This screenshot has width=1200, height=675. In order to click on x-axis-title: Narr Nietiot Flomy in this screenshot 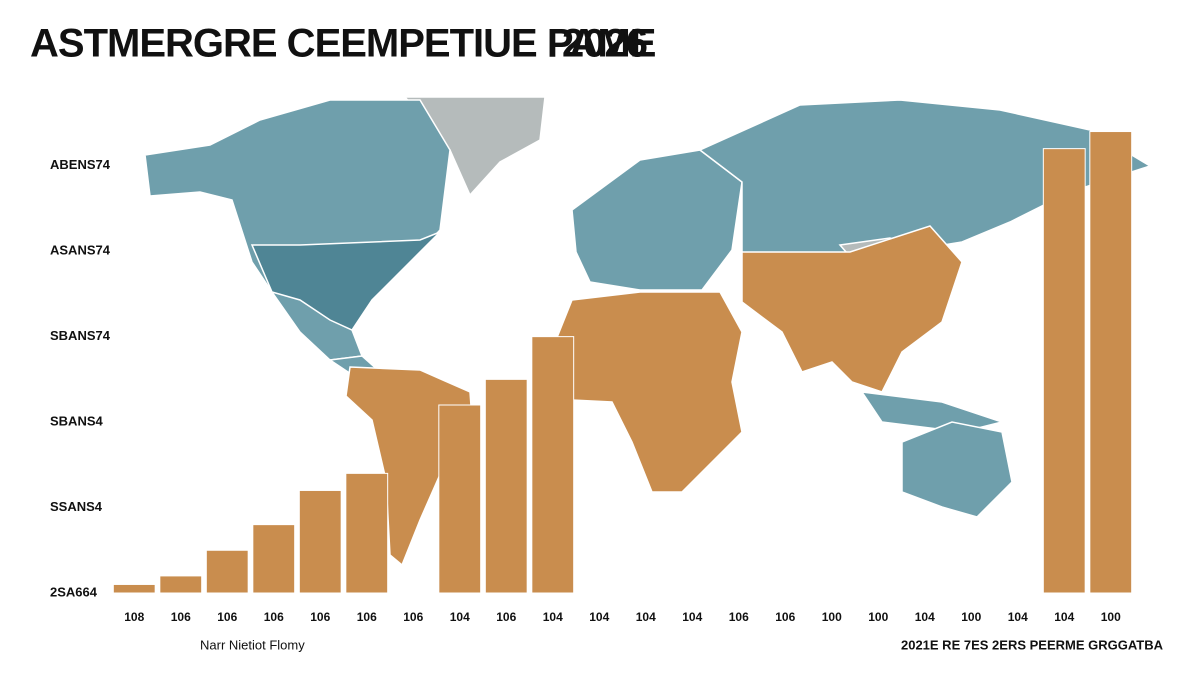, I will do `click(252, 644)`.